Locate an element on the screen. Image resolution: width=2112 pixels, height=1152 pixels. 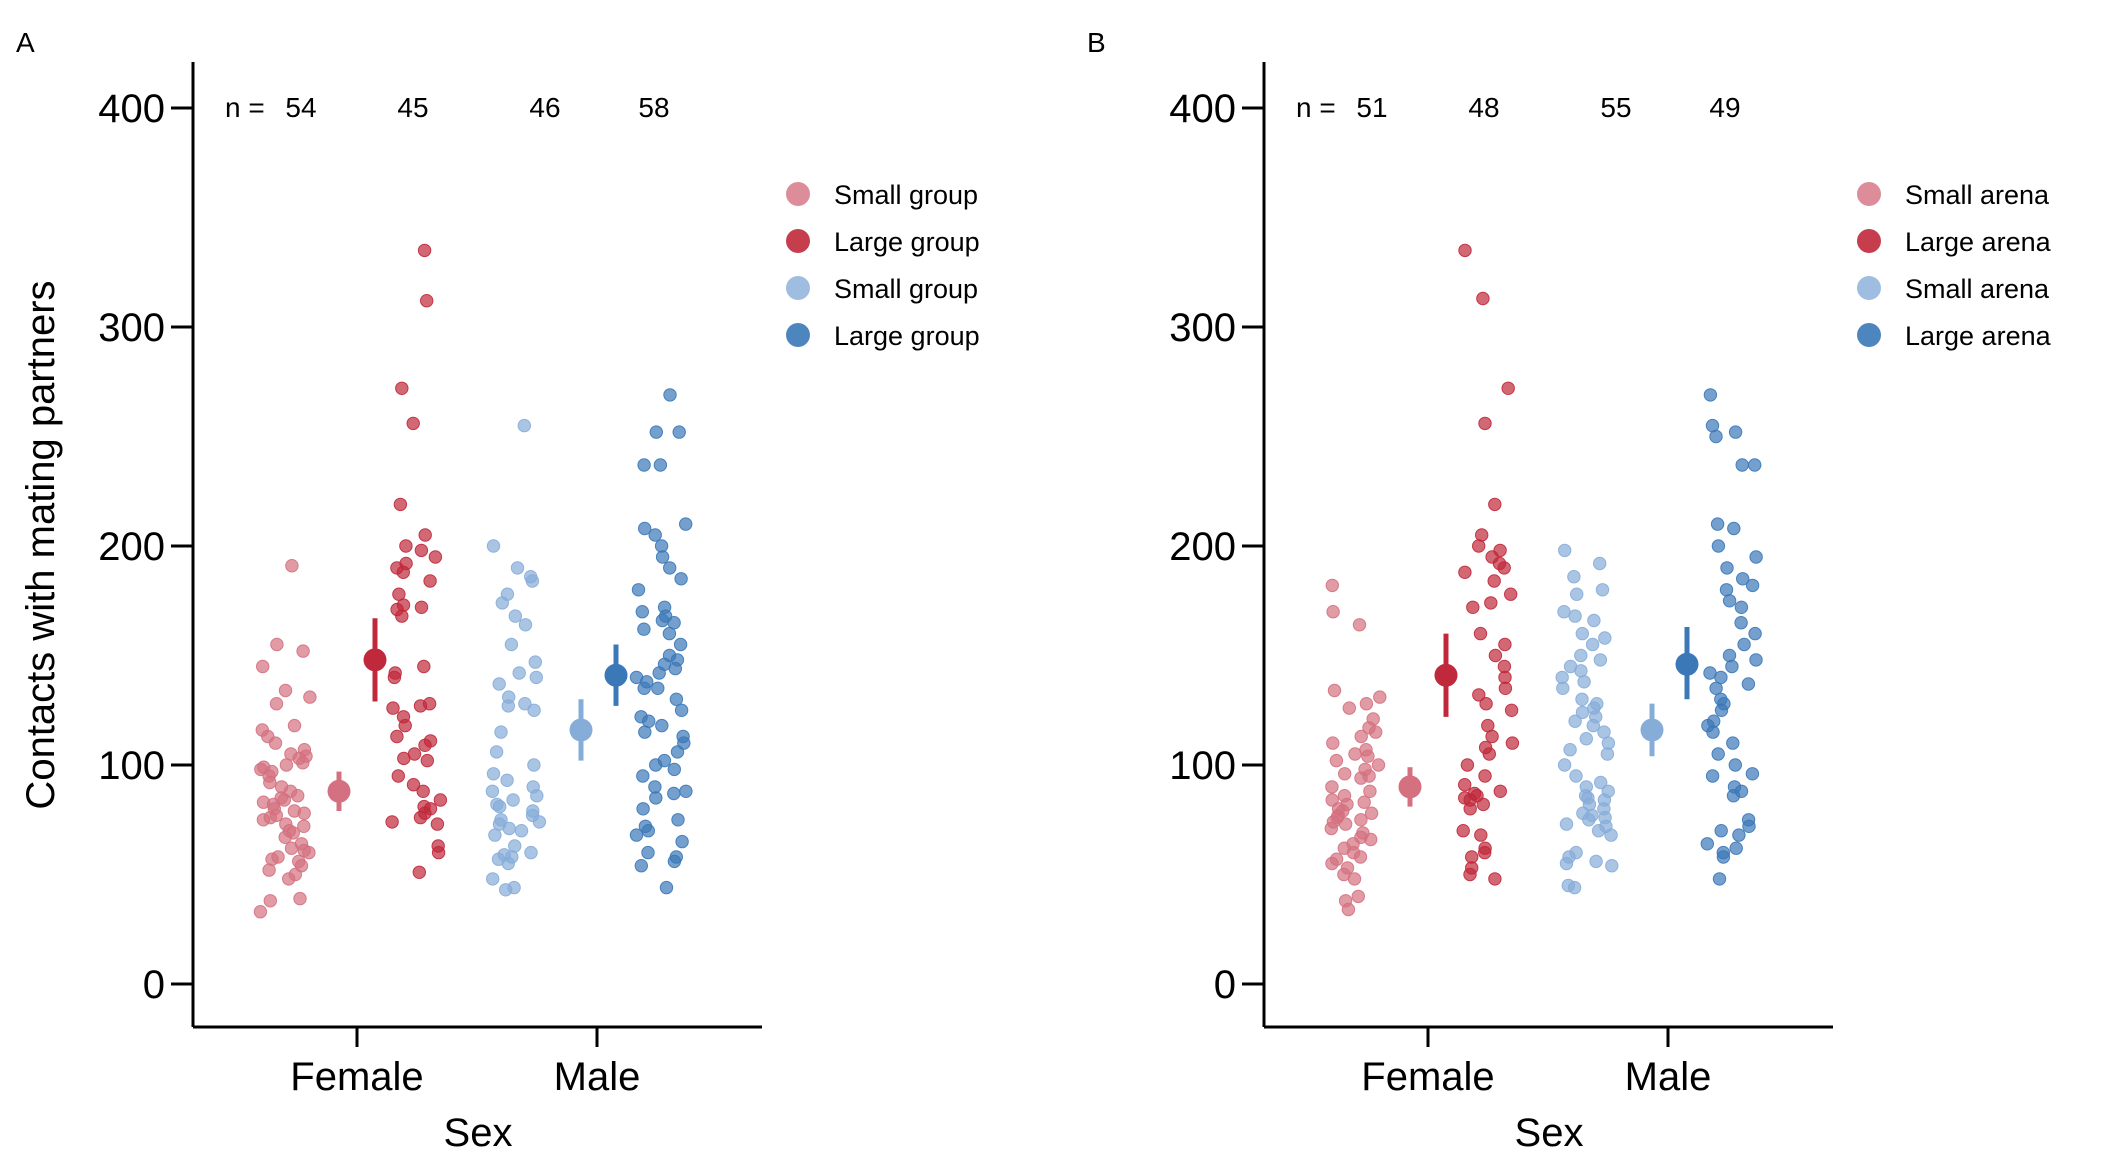
mean-point is located at coordinates (616, 675).